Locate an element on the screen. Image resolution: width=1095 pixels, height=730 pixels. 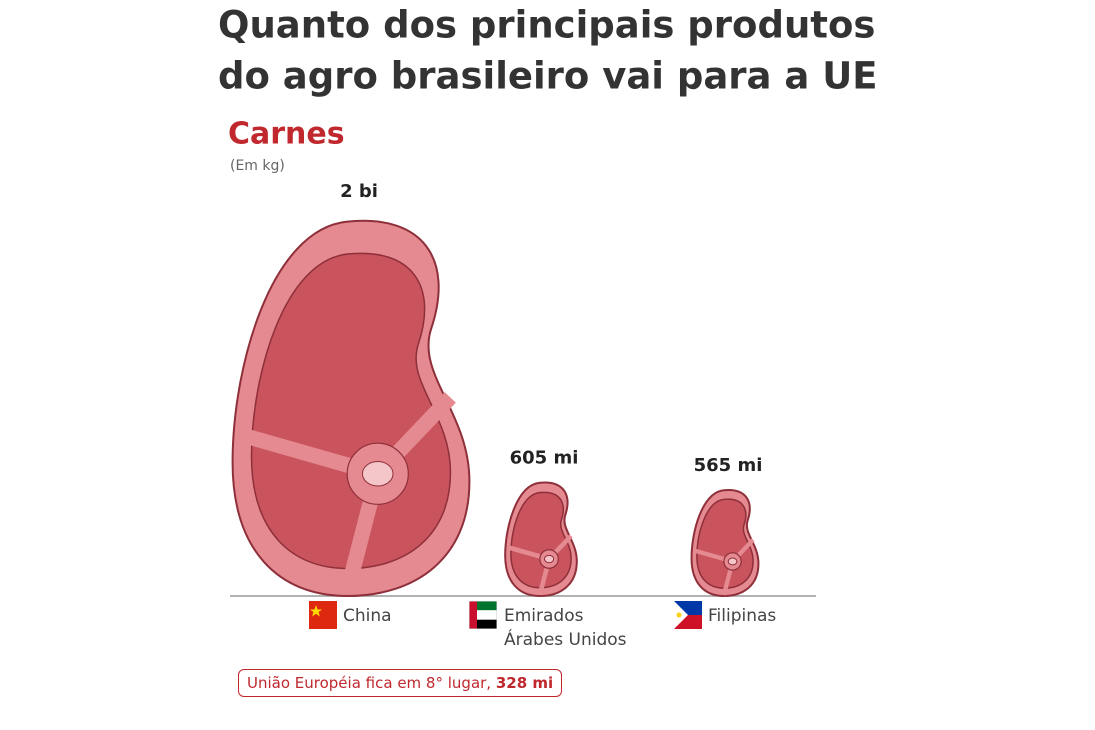
annotation: União Européia fica em 8° lugar, 328 mi is located at coordinates (400, 683).